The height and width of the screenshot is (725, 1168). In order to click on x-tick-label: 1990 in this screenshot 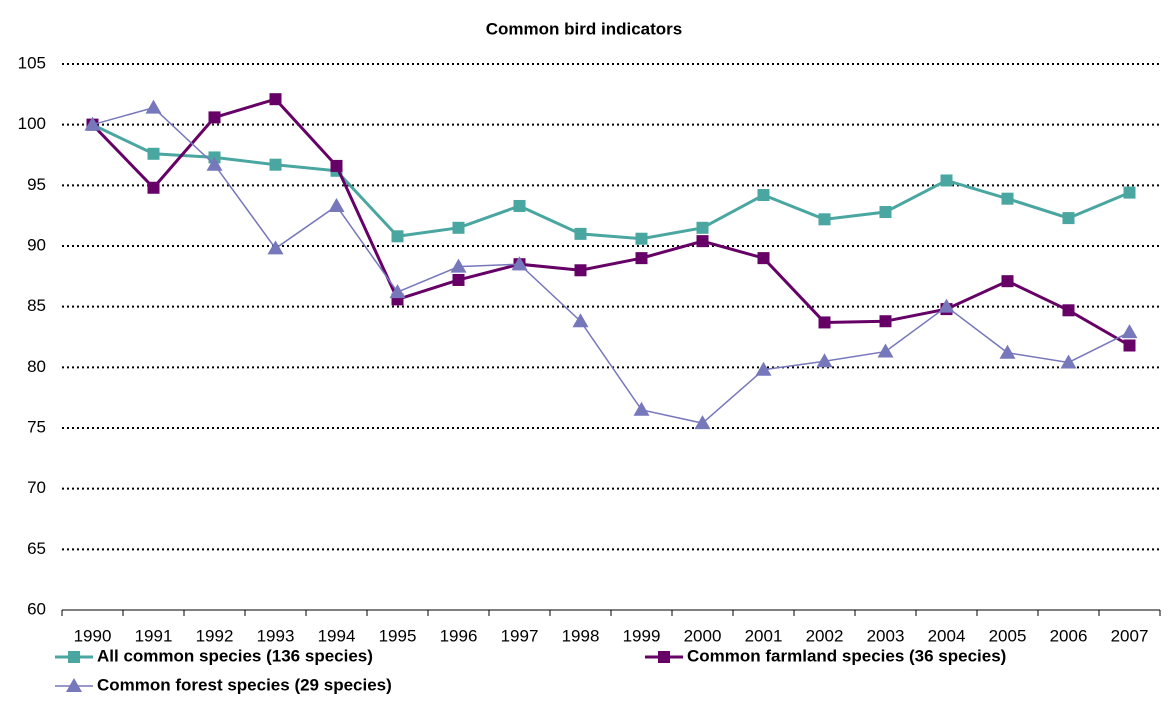, I will do `click(93, 635)`.